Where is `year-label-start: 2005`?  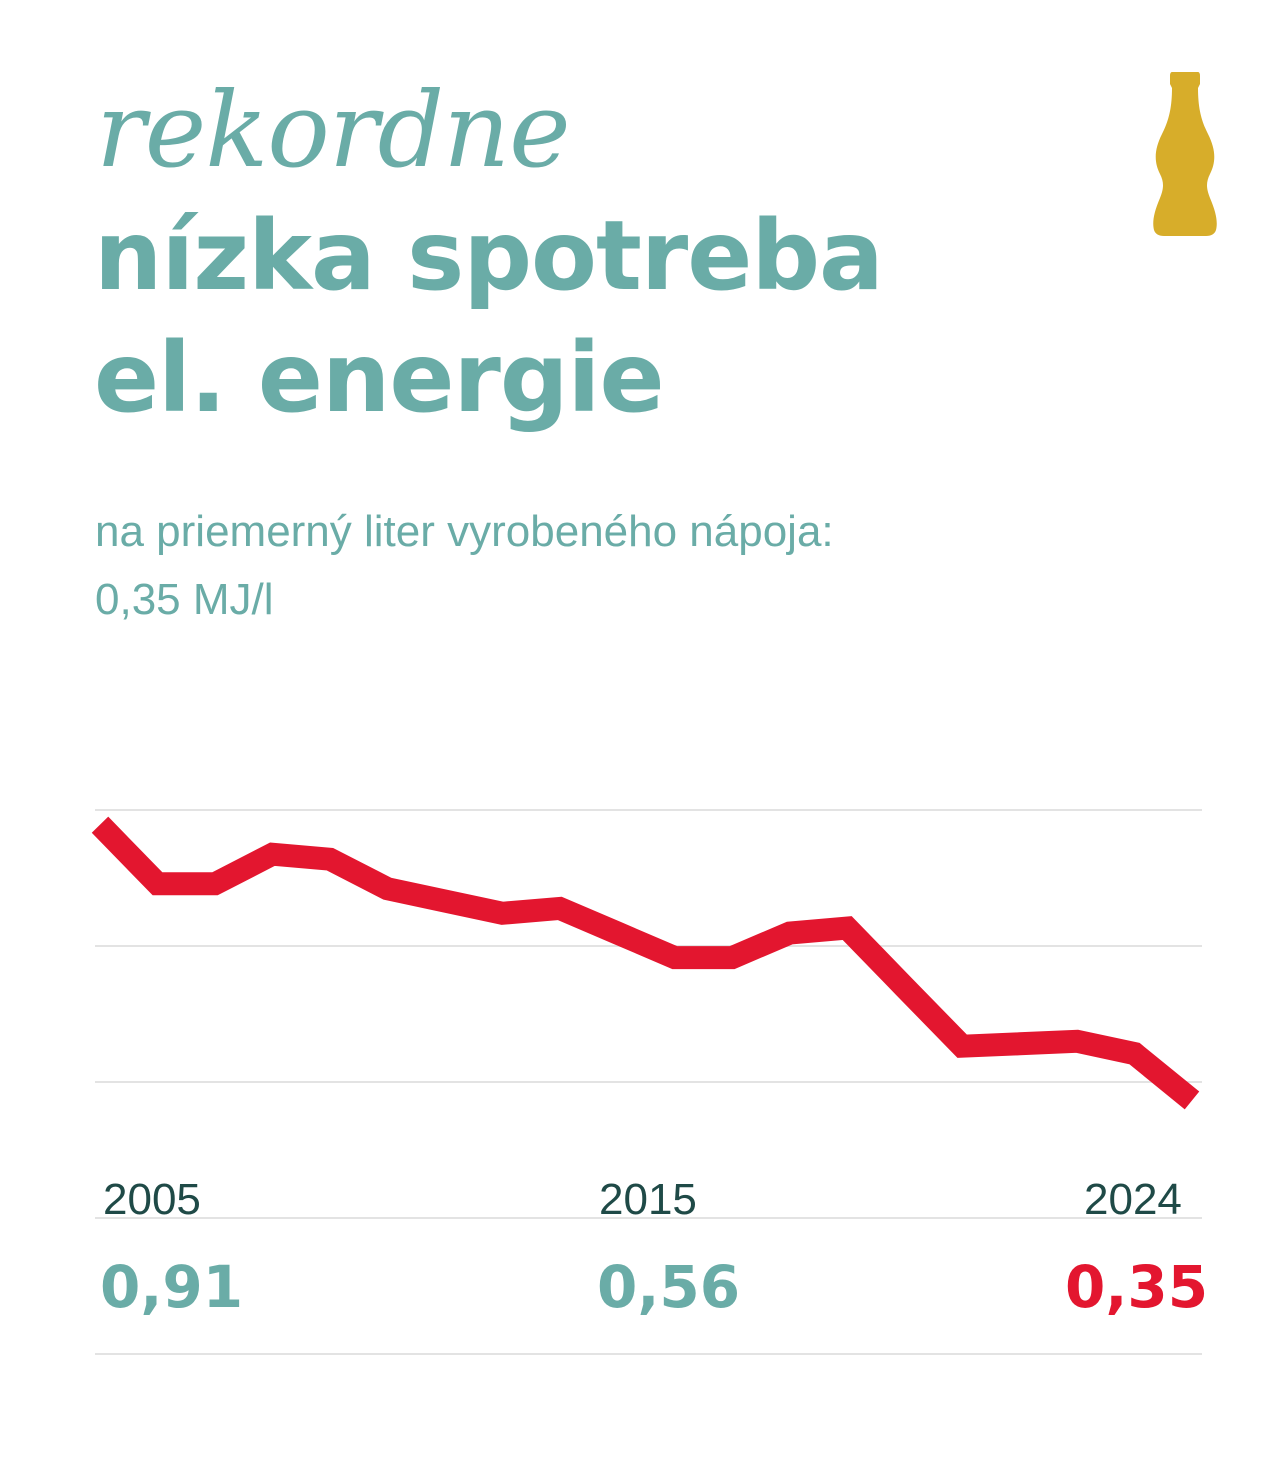 year-label-start: 2005 is located at coordinates (152, 1199).